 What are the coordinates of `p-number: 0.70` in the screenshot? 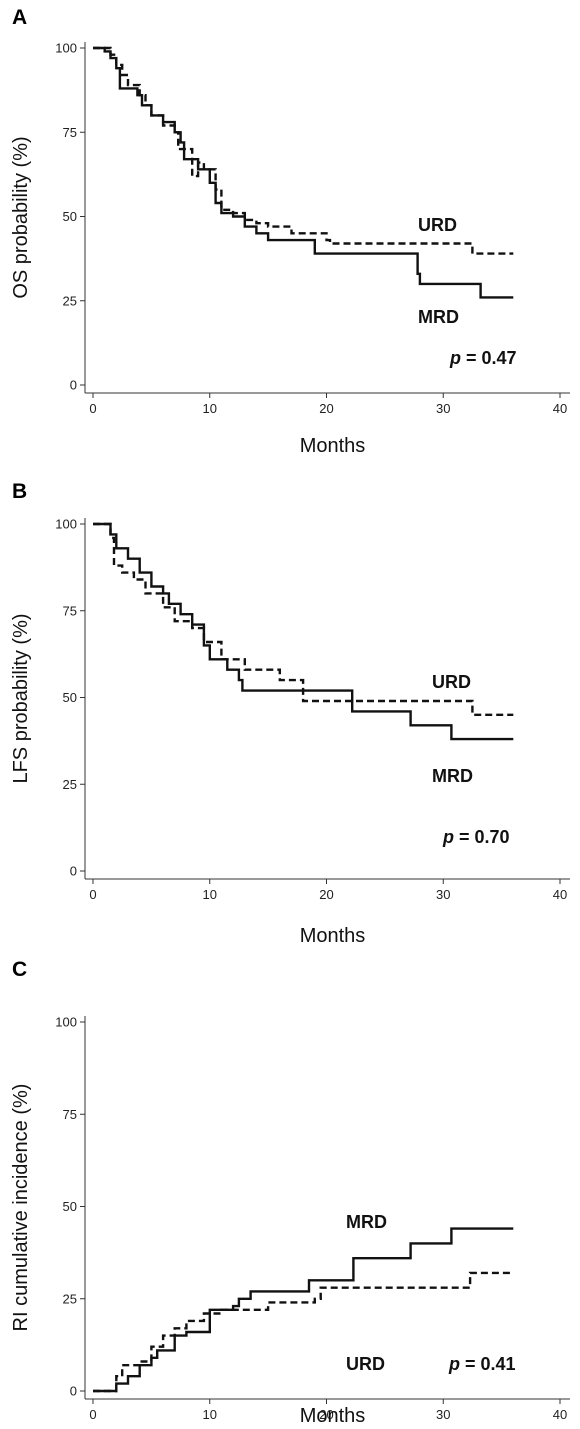 It's located at (492, 837).